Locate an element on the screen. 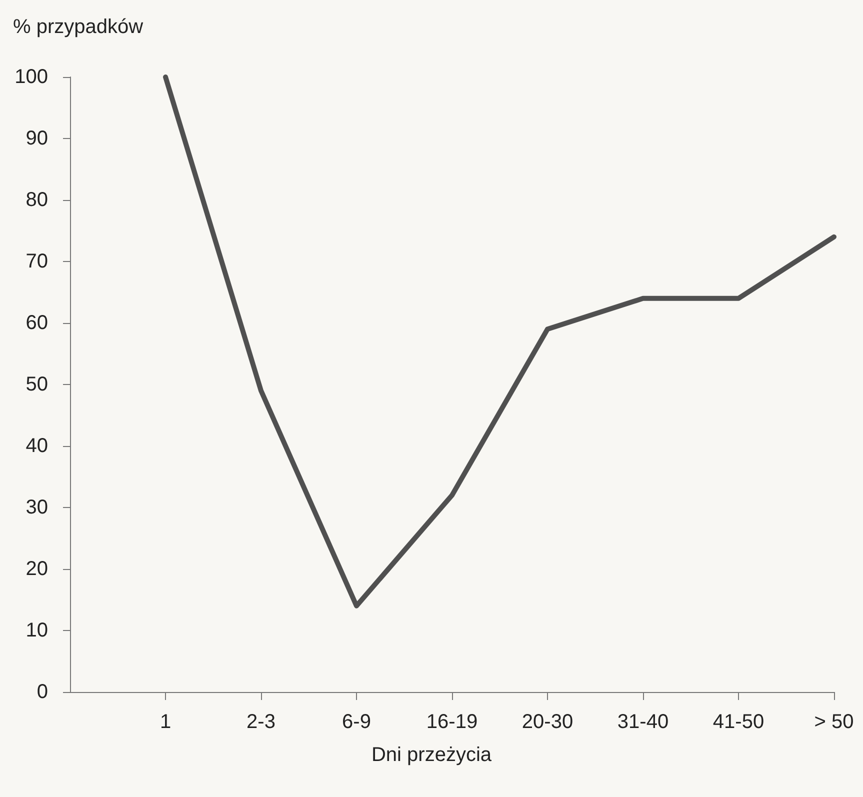 This screenshot has height=797, width=863. y-tick-label: 30 is located at coordinates (37, 507).